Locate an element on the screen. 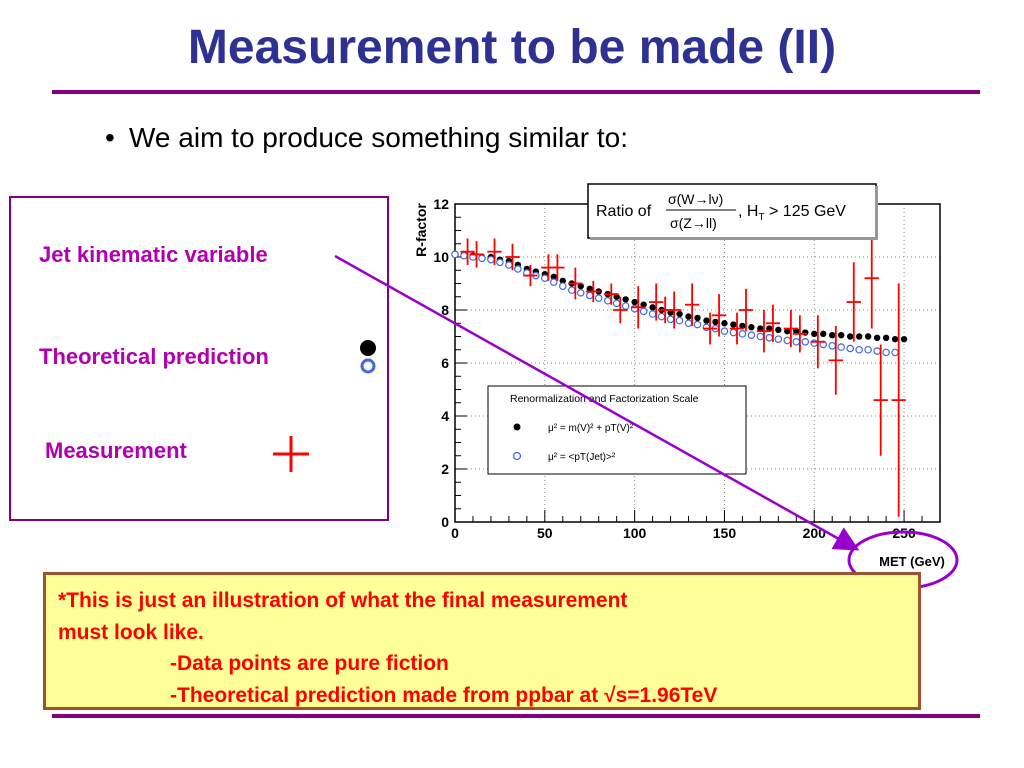  bullet-text: We aim to produce something similar to: is located at coordinates (379, 137).